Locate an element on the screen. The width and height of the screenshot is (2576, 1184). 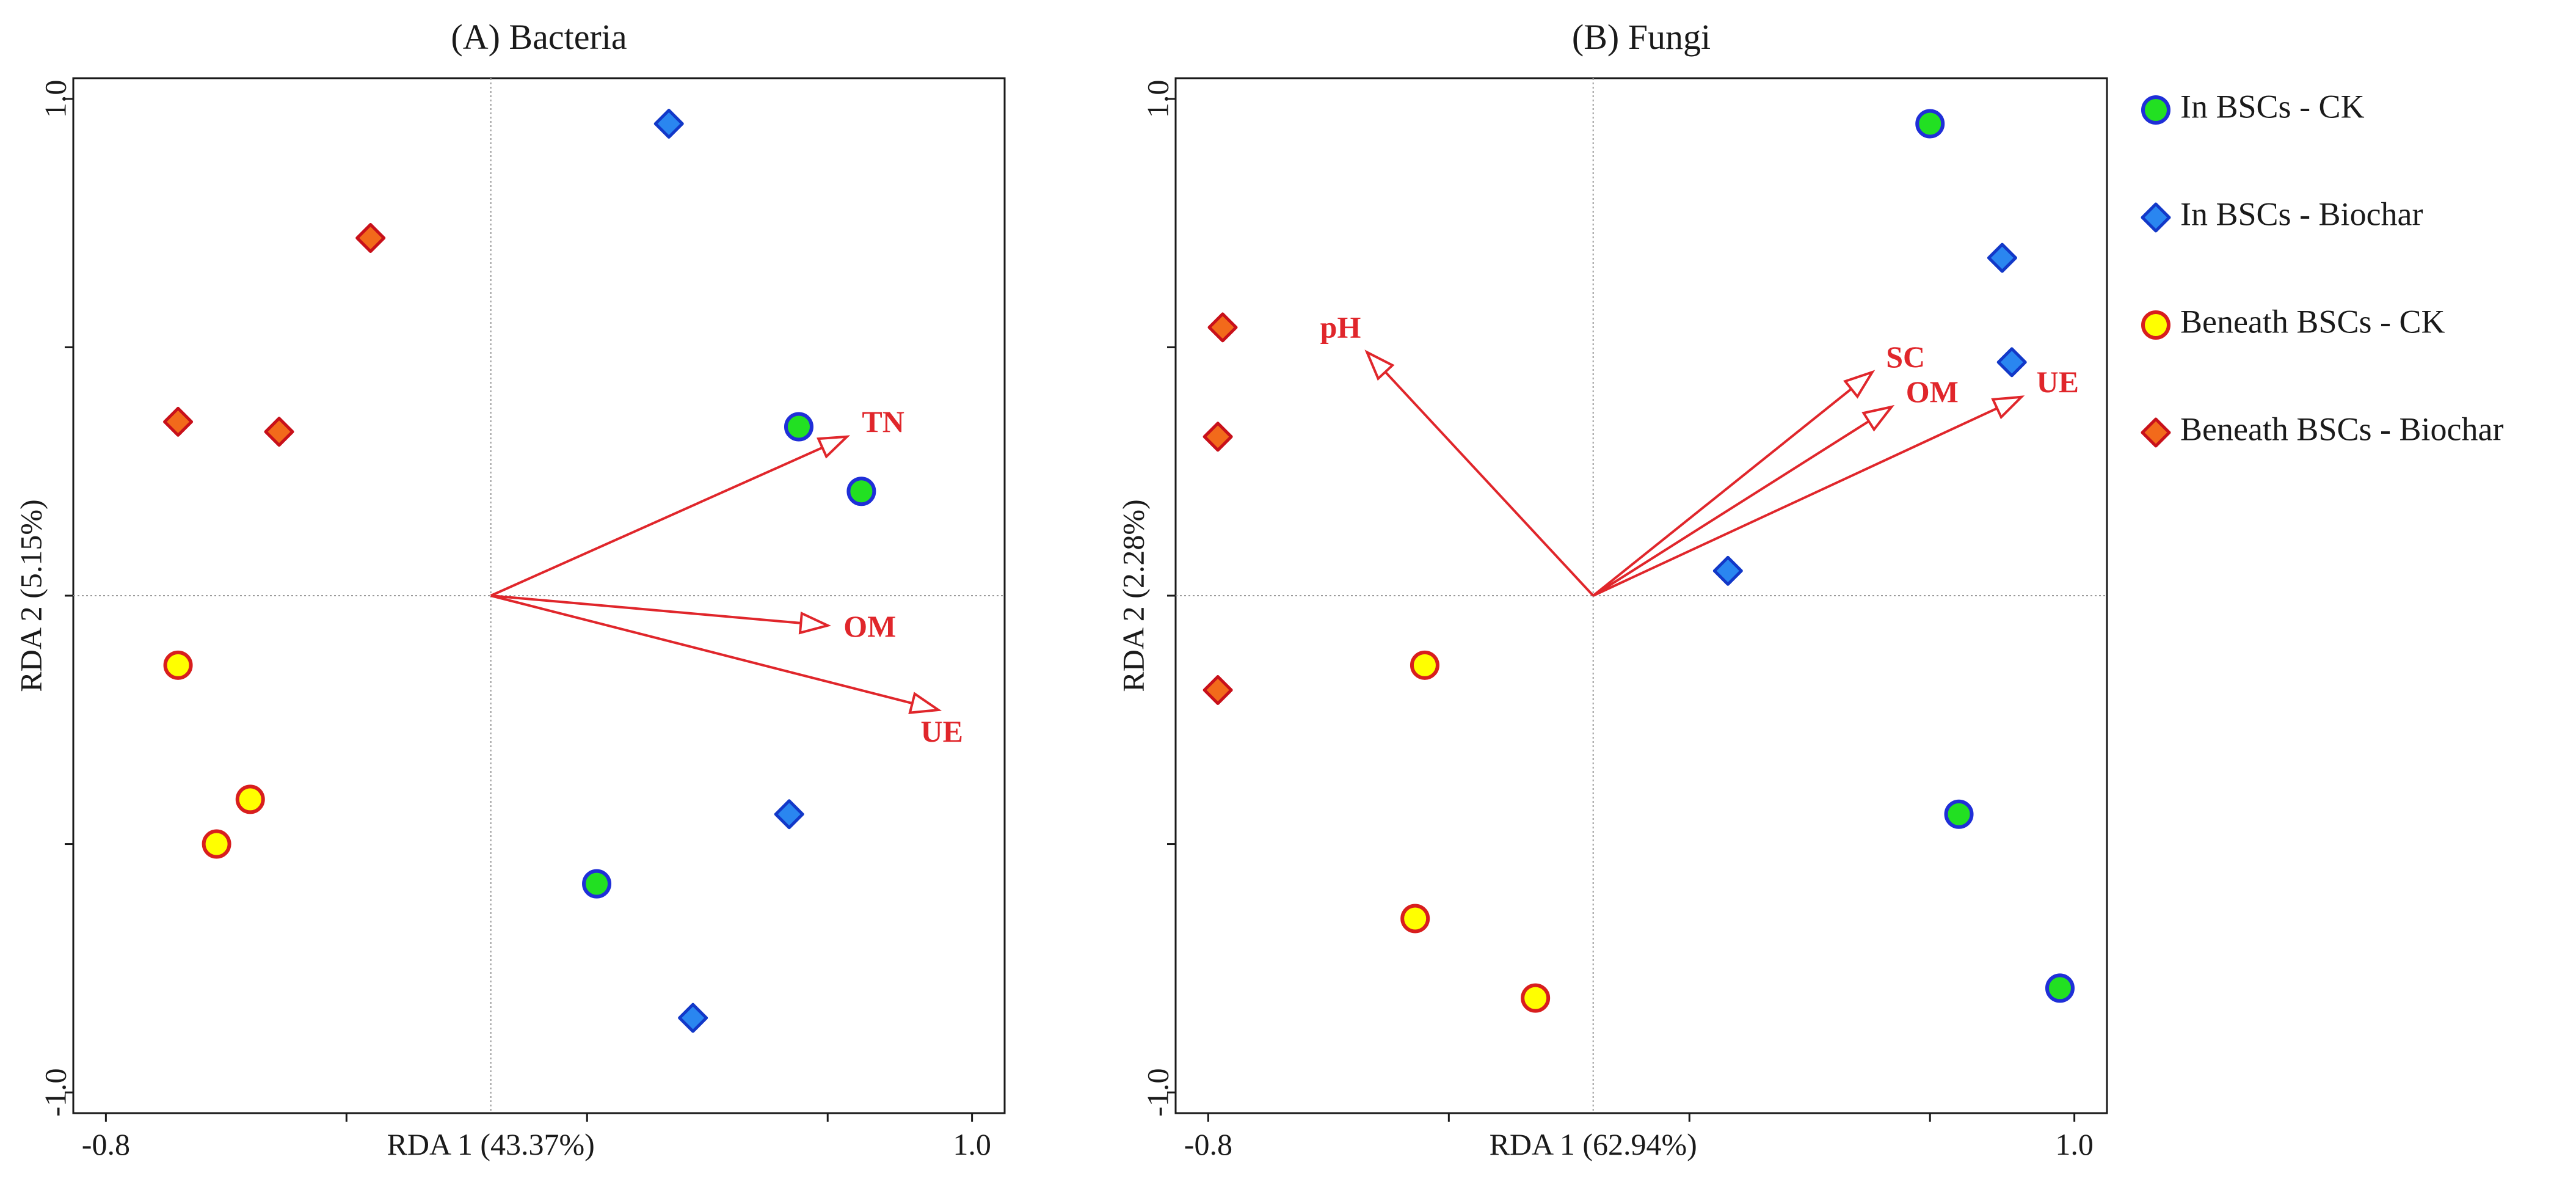
legend-label: In BSCs - CK is located at coordinates (2272, 106).